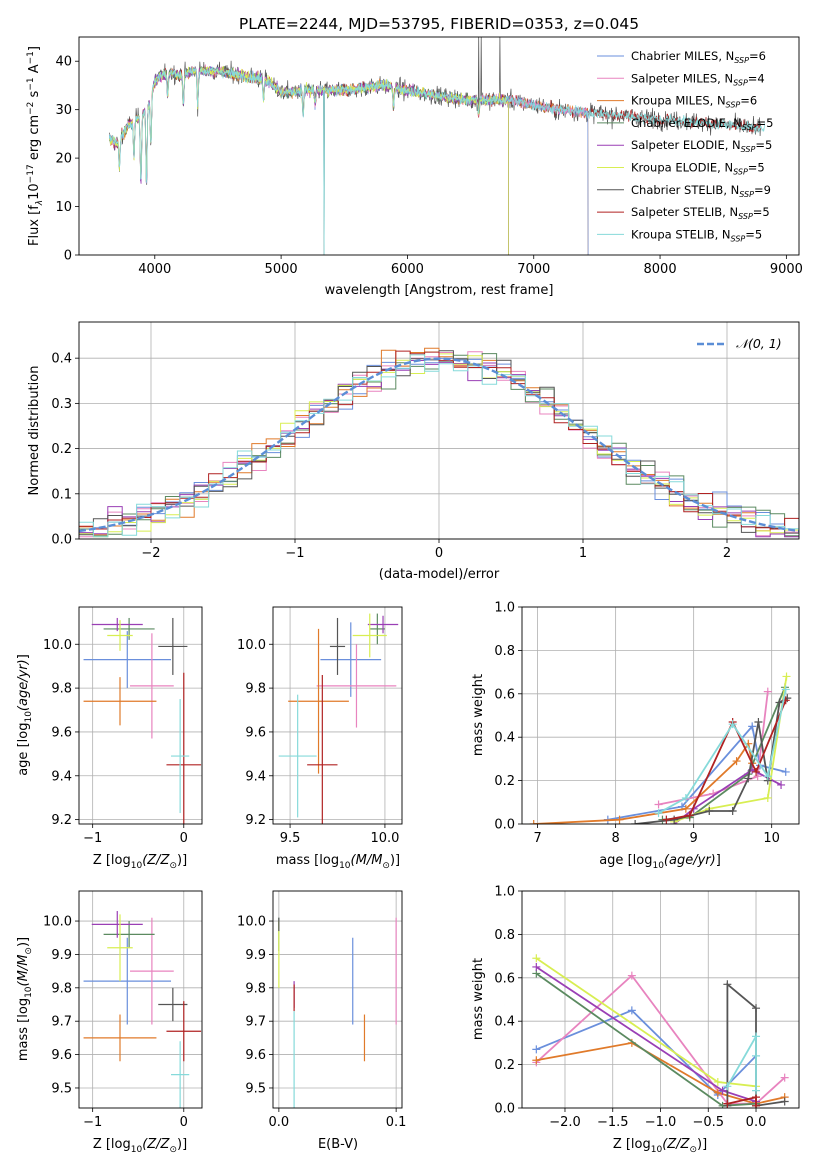  What do you see at coordinates (142, 1009) in the screenshot?
I see `plot-area-mass_vs_Z` at bounding box center [142, 1009].